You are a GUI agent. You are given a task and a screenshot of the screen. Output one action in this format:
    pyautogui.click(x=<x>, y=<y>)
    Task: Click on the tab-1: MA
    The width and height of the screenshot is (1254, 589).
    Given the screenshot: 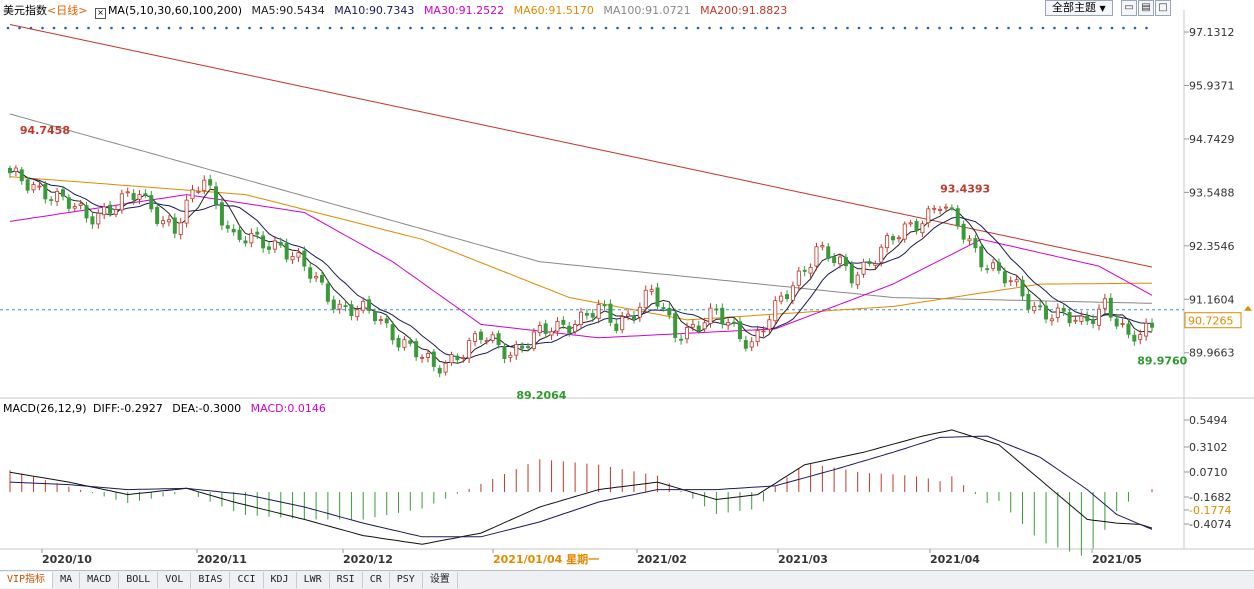 What is the action you would take?
    pyautogui.click(x=67, y=580)
    